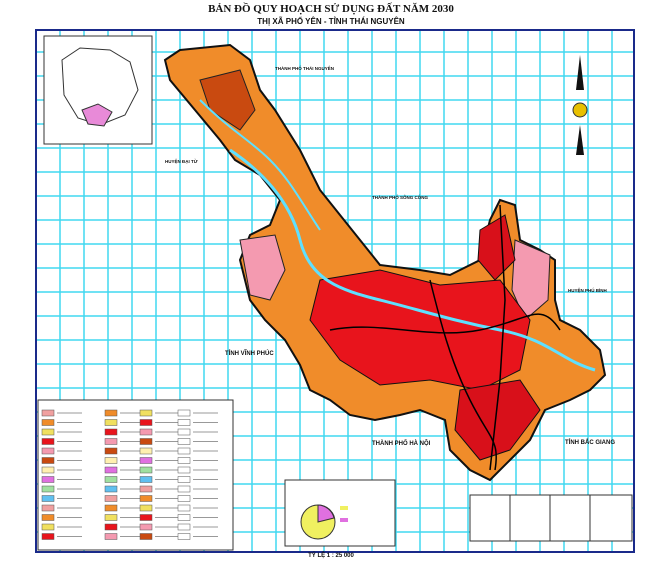  I want to click on place-label: THÀNH PHỐ THÁI NGUYÊN, so click(304, 67).